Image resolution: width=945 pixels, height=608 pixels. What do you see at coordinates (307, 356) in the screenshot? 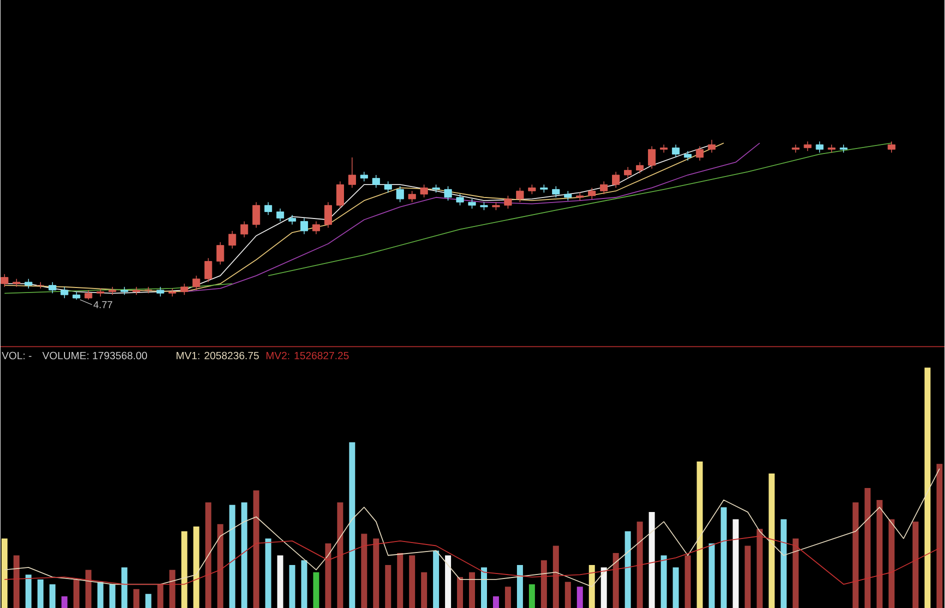
I see `text: MV2: 1526827.25` at bounding box center [307, 356].